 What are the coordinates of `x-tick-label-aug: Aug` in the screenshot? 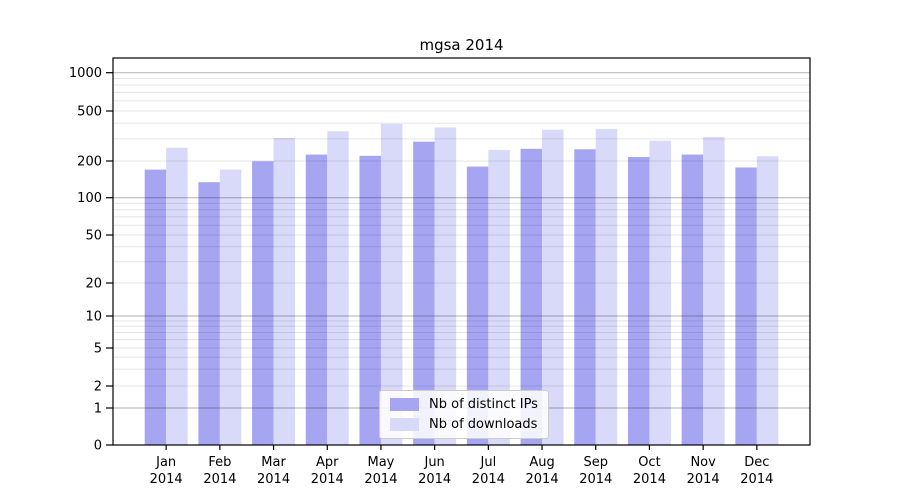 It's located at (541, 462).